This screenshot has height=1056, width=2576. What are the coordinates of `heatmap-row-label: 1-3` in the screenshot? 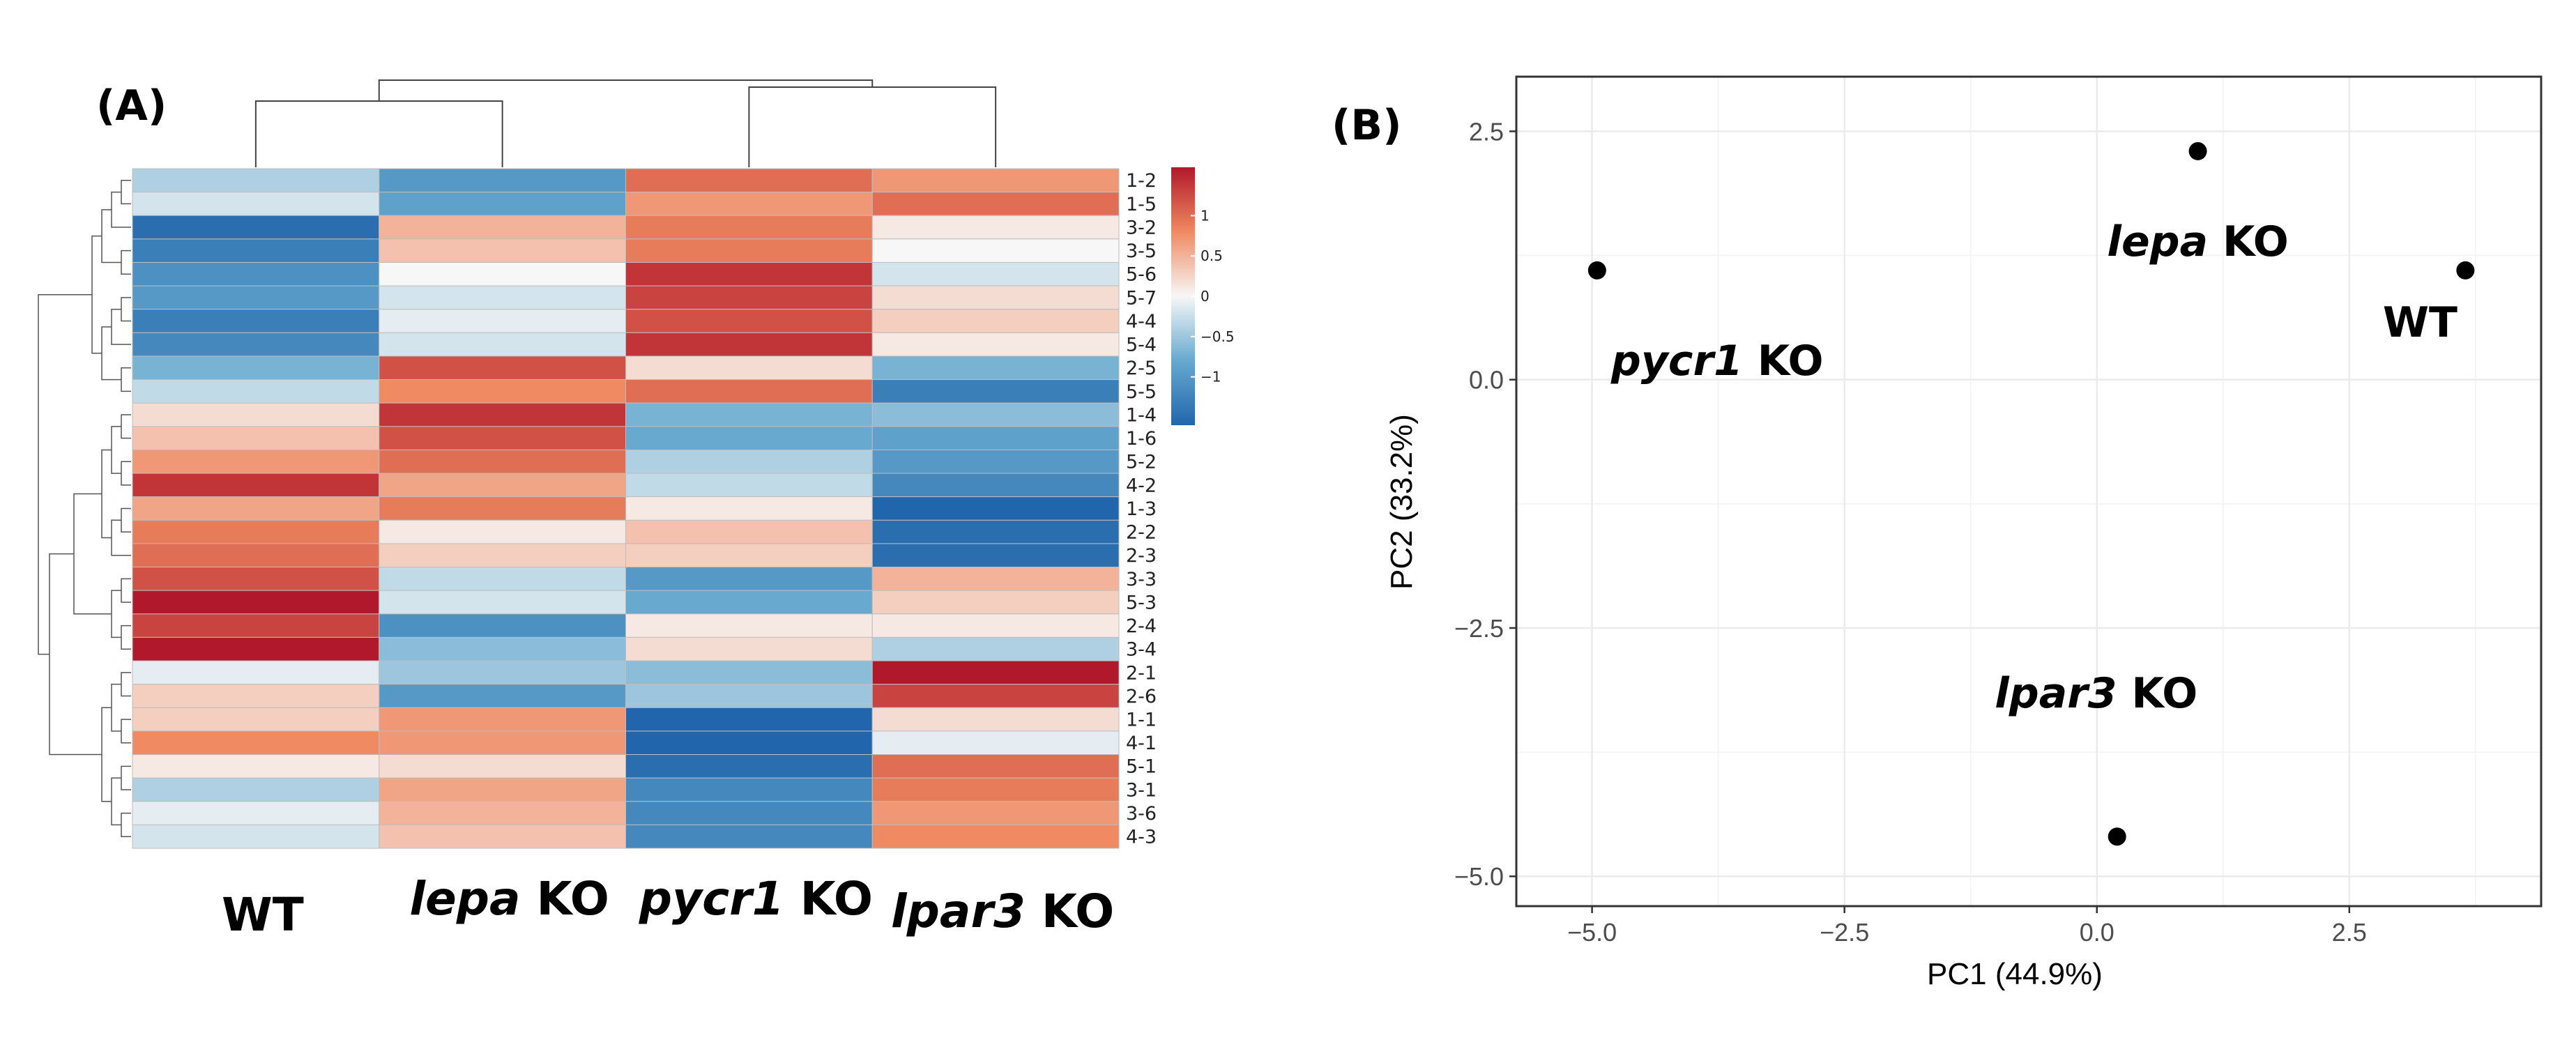 It's located at (1141, 509).